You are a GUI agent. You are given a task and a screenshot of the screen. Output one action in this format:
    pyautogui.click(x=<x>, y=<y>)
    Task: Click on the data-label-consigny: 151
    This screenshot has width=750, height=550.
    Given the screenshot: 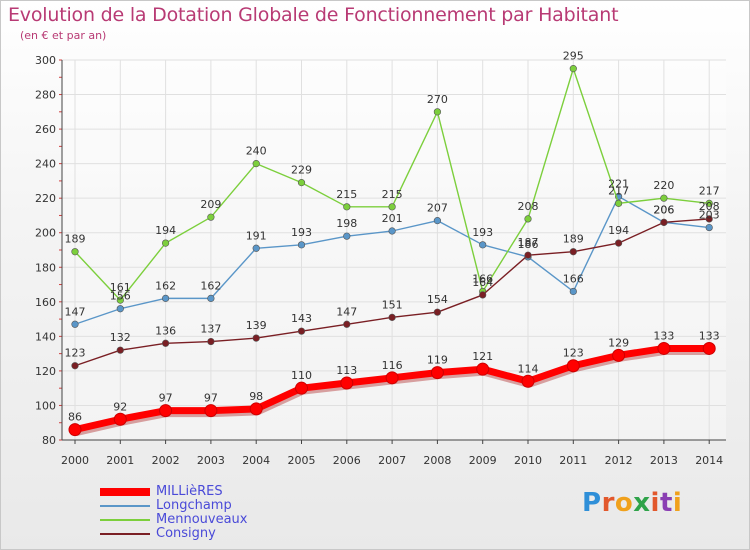 What is the action you would take?
    pyautogui.click(x=392, y=304)
    